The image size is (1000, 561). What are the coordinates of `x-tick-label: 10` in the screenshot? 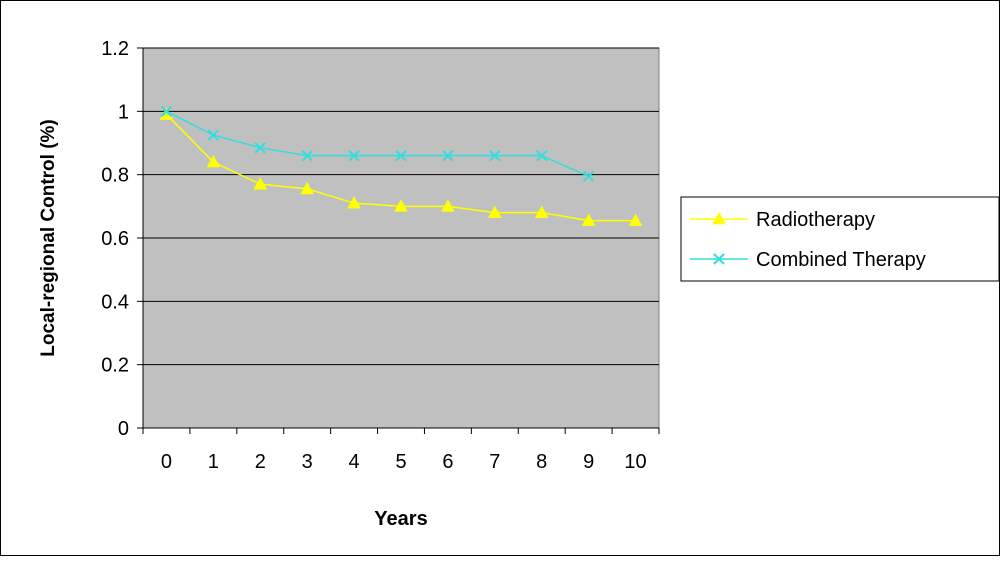 It's located at (635, 462).